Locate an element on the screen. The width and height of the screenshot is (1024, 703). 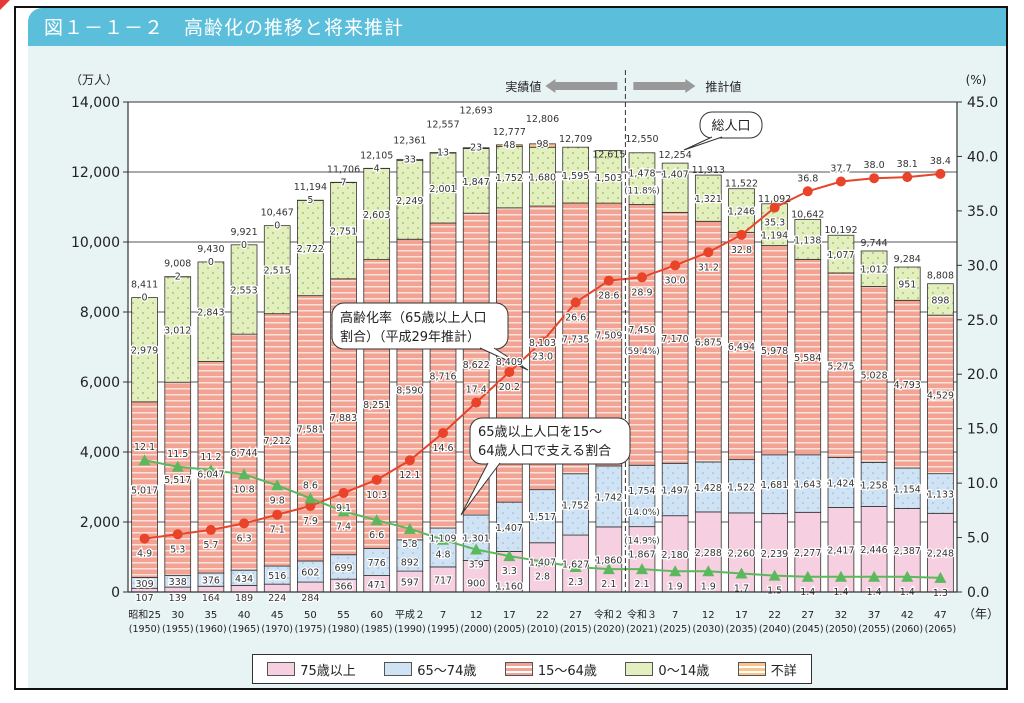
segment-label: 7,509 is located at coordinates (608, 336).